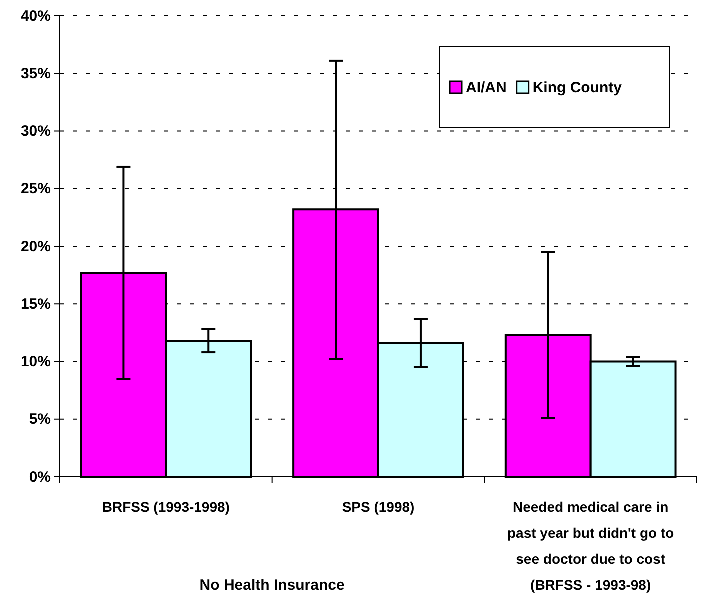 The height and width of the screenshot is (598, 707). What do you see at coordinates (35, 16) in the screenshot?
I see `y-tick-label: 40%` at bounding box center [35, 16].